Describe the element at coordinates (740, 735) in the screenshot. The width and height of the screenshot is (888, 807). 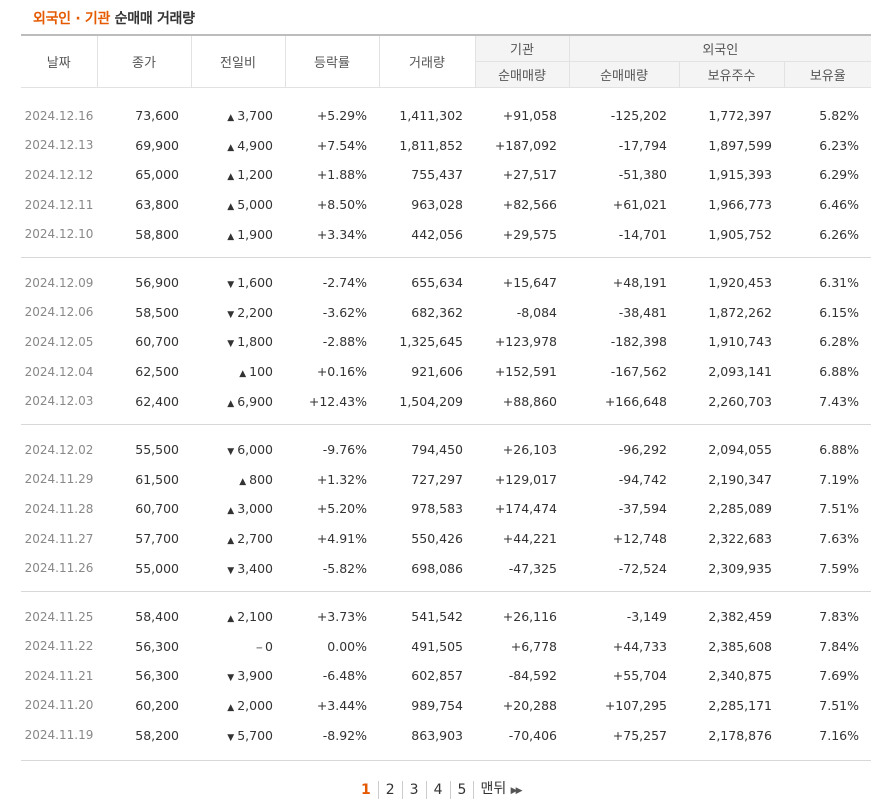
I see `cell-for-hold: 2,178,876` at that location.